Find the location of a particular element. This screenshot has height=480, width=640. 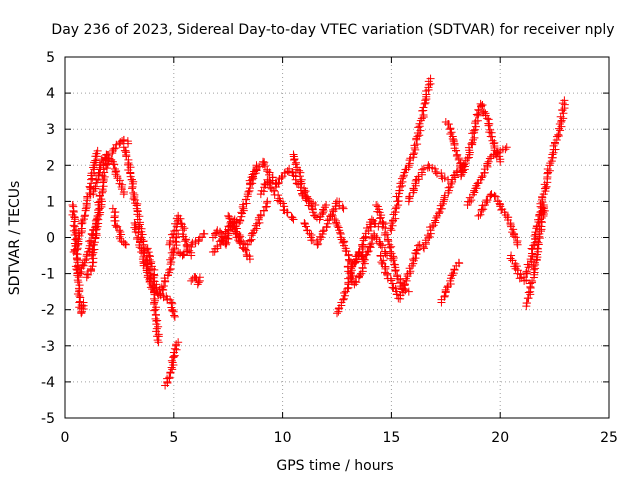

x-tick-label: 5 is located at coordinates (173, 438).